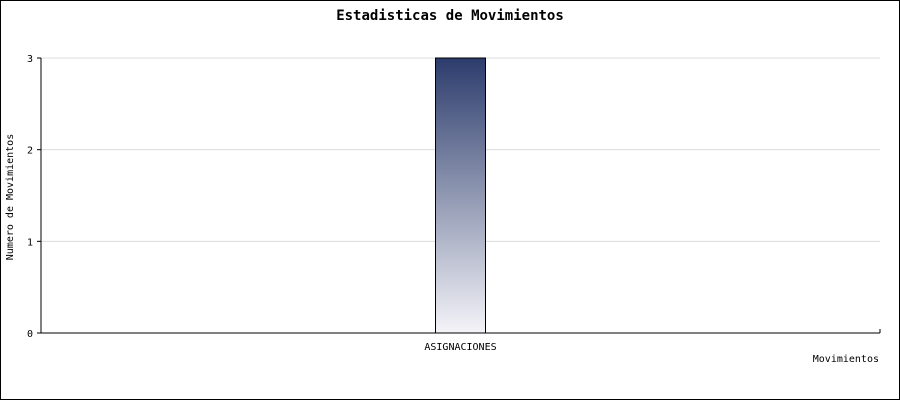 The width and height of the screenshot is (900, 400). Describe the element at coordinates (30, 334) in the screenshot. I see `y-tick-label: 0` at that location.